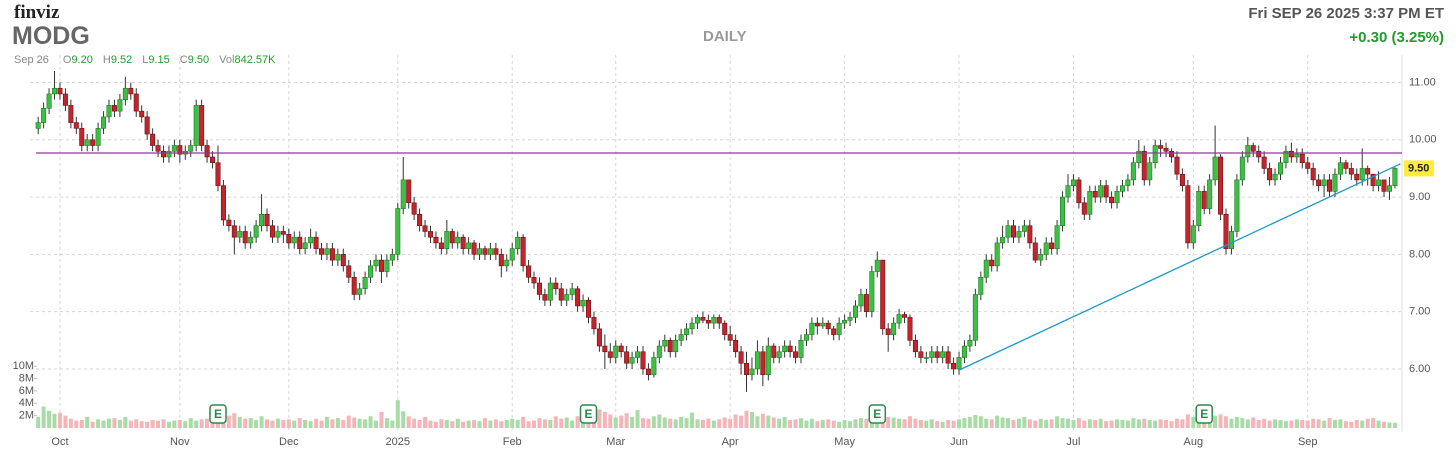 This screenshot has width=1456, height=460. I want to click on quote-value: 842.57K, so click(255, 60).